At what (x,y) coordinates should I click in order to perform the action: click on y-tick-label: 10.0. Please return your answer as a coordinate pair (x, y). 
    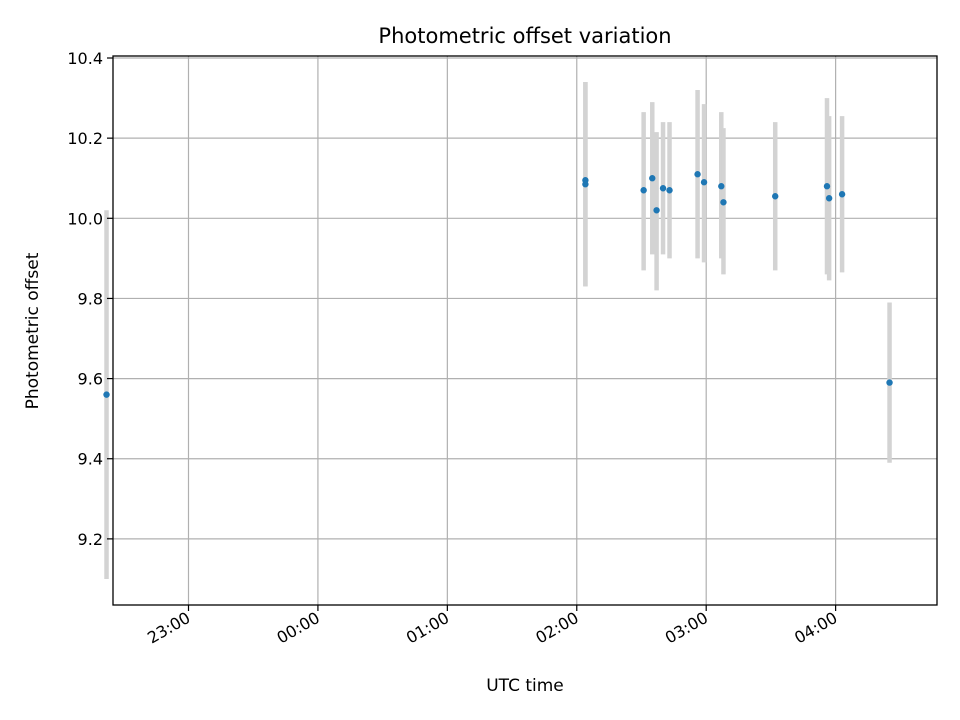
    Looking at the image, I should click on (85, 218).